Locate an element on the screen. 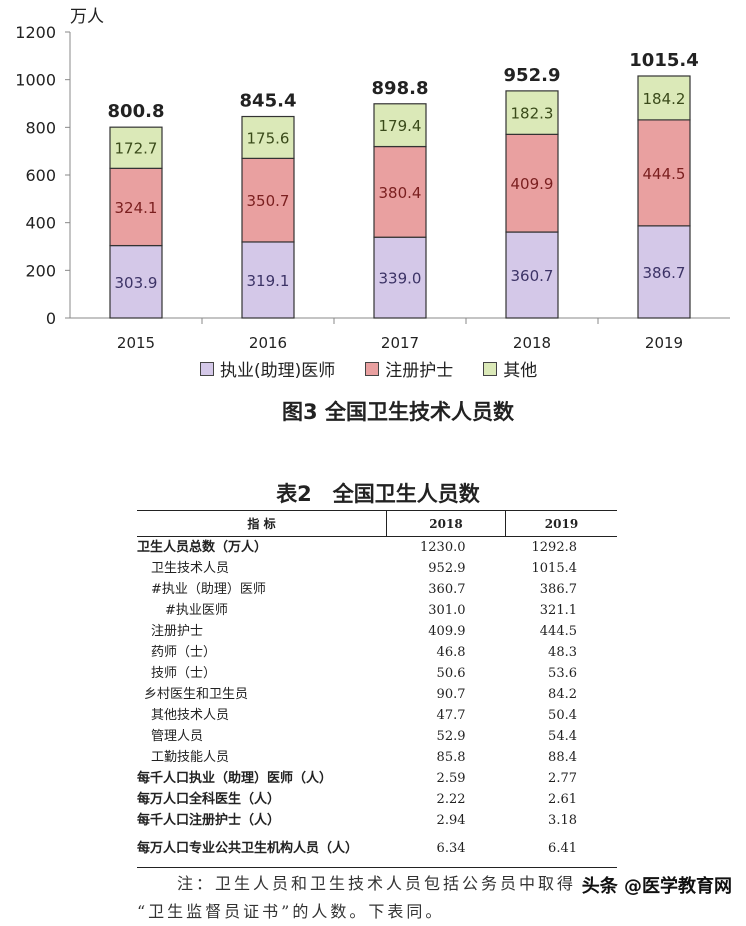  table-row: #执业（助理）医师 360.7 386.7 is located at coordinates (377, 589).